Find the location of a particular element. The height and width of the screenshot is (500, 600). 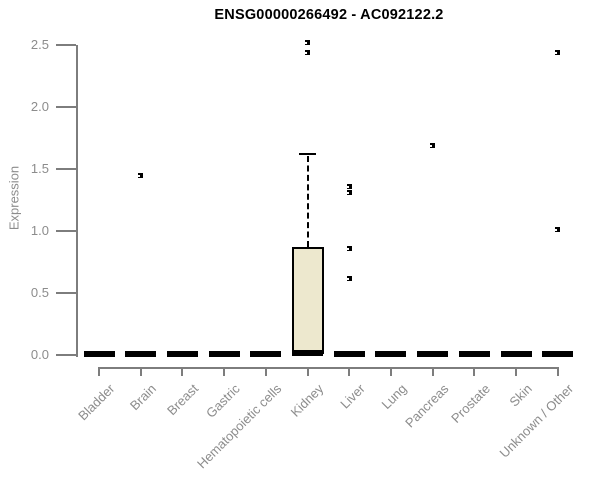

chart-title: ENSG00000266492 - AC092122.2 is located at coordinates (329, 15).